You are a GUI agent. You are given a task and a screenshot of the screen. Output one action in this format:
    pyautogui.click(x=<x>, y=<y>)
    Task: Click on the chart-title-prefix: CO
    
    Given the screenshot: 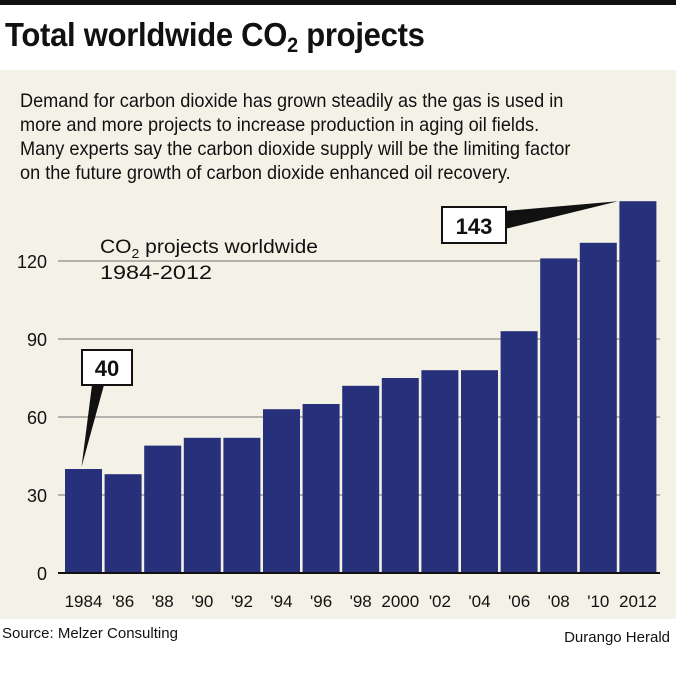 What is the action you would take?
    pyautogui.click(x=116, y=247)
    